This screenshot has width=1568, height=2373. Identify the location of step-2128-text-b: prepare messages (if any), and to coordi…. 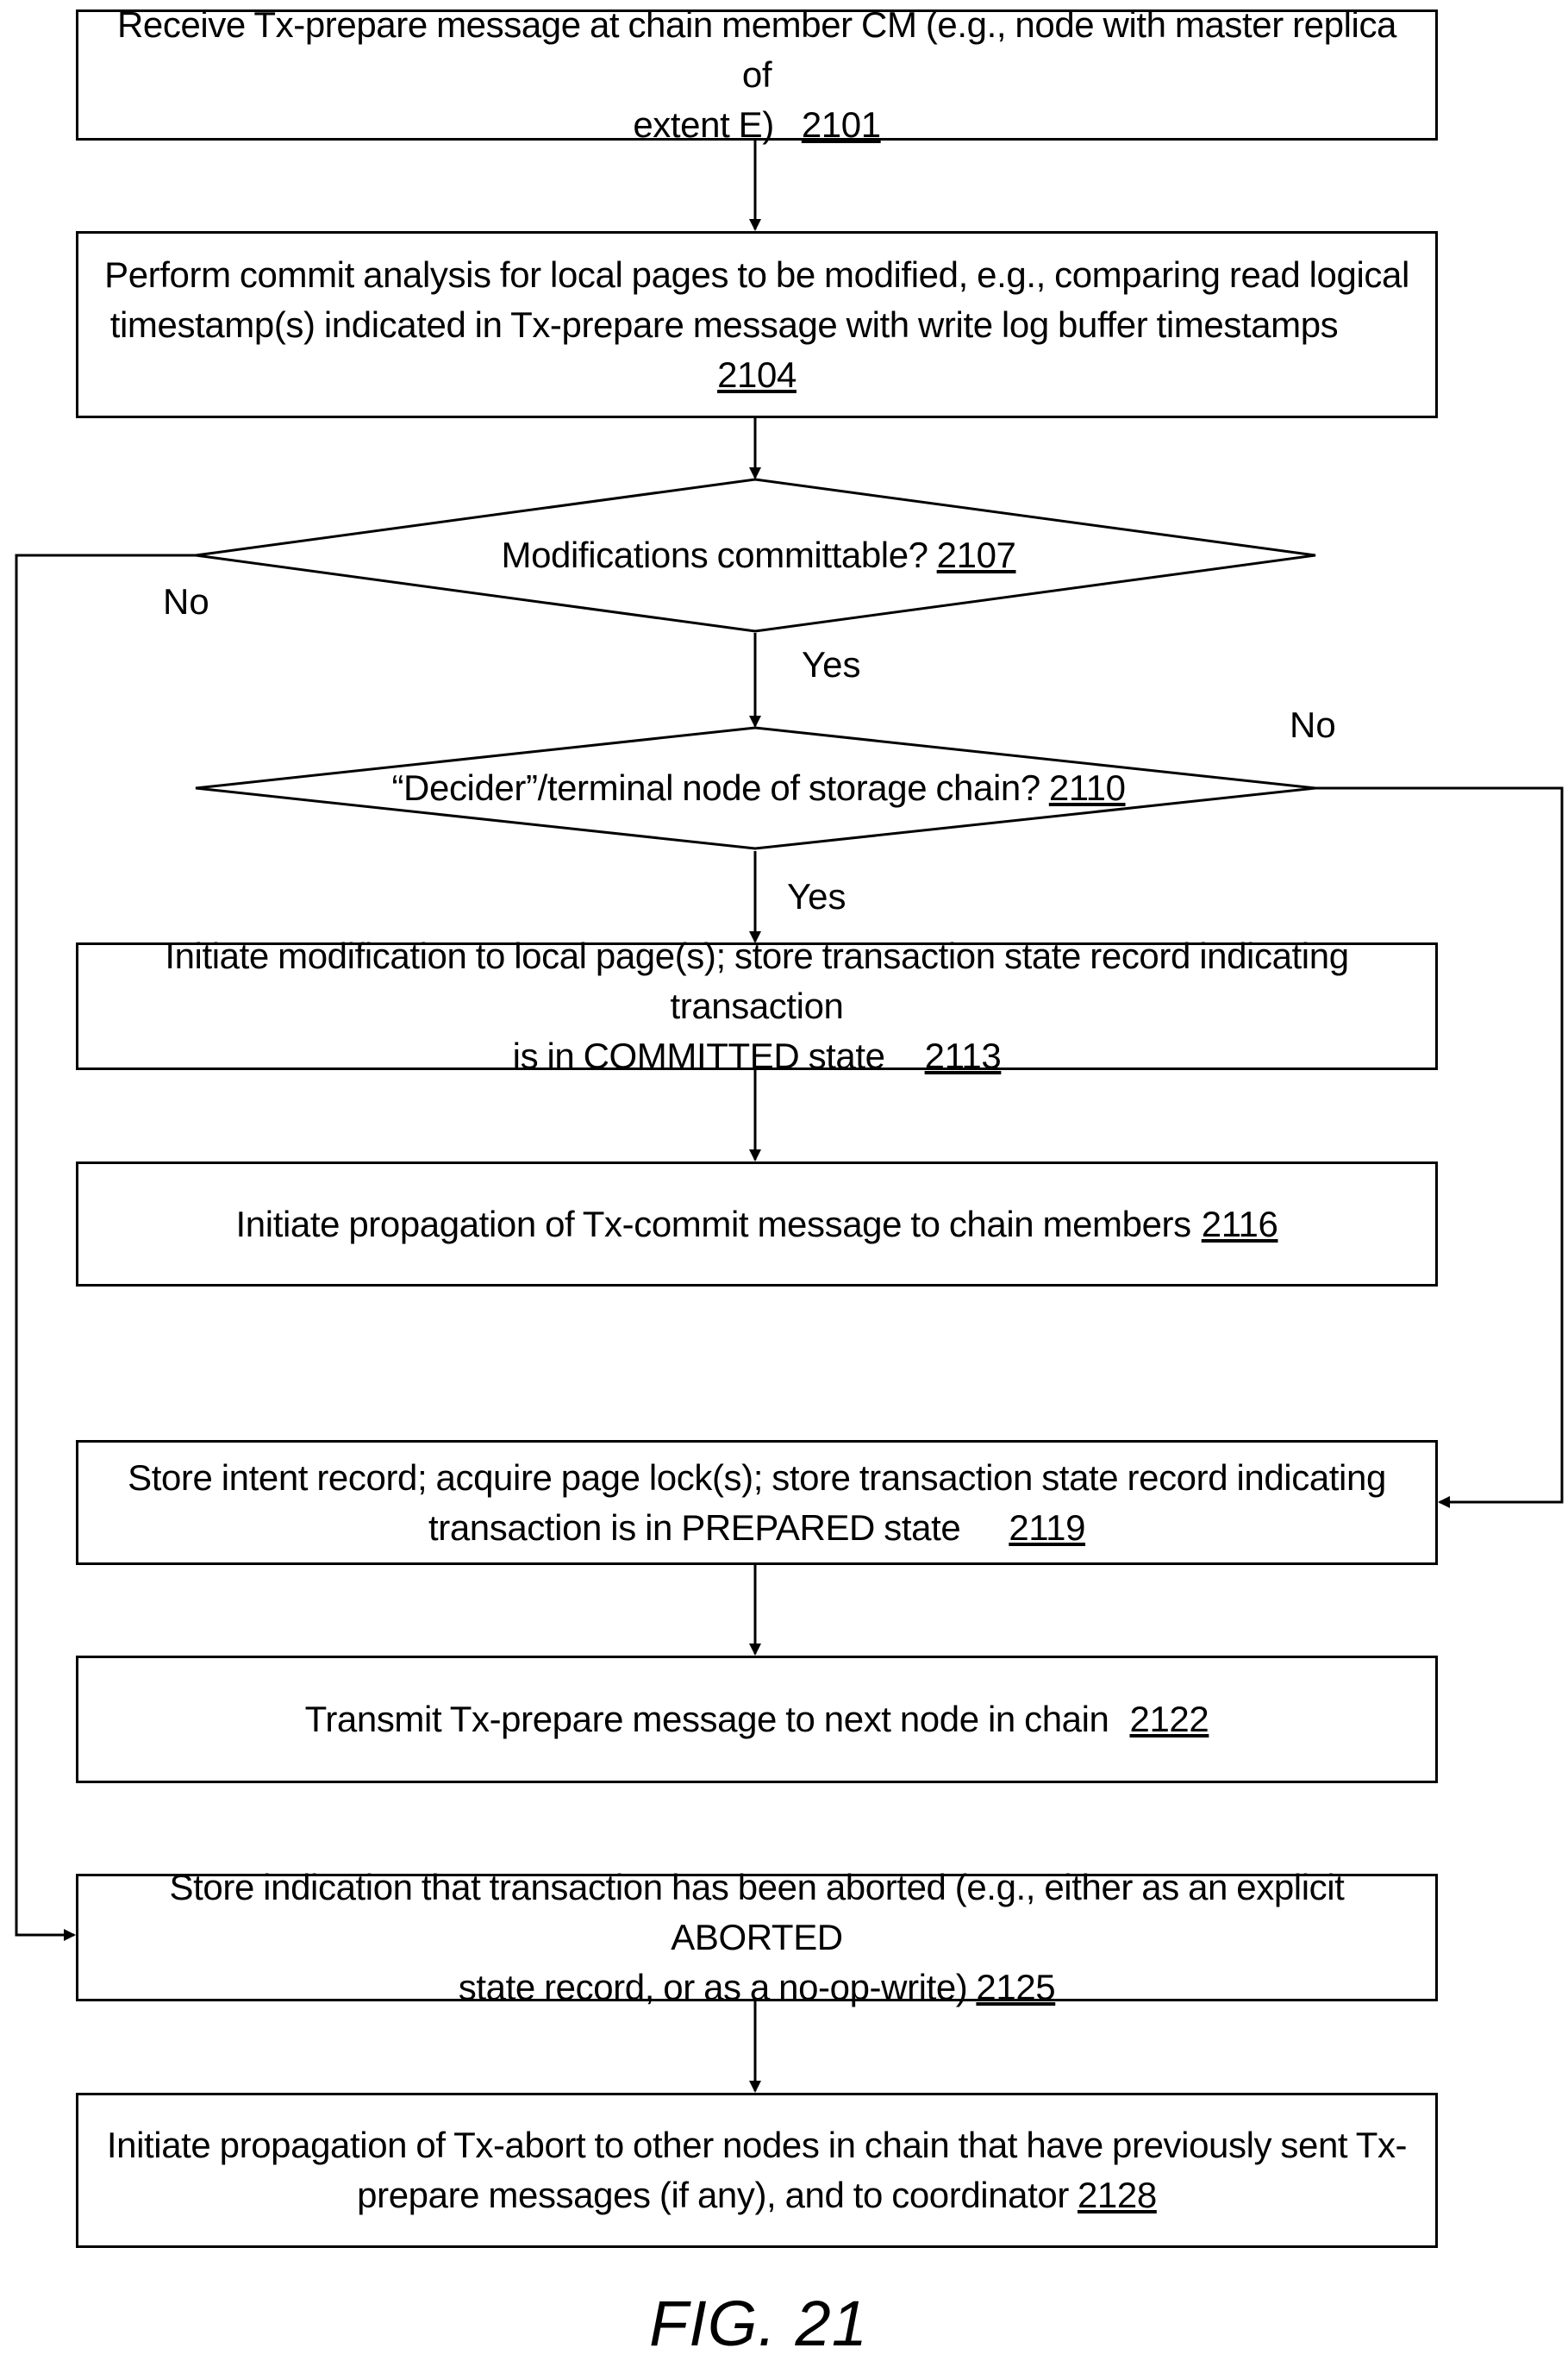
(713, 2195).